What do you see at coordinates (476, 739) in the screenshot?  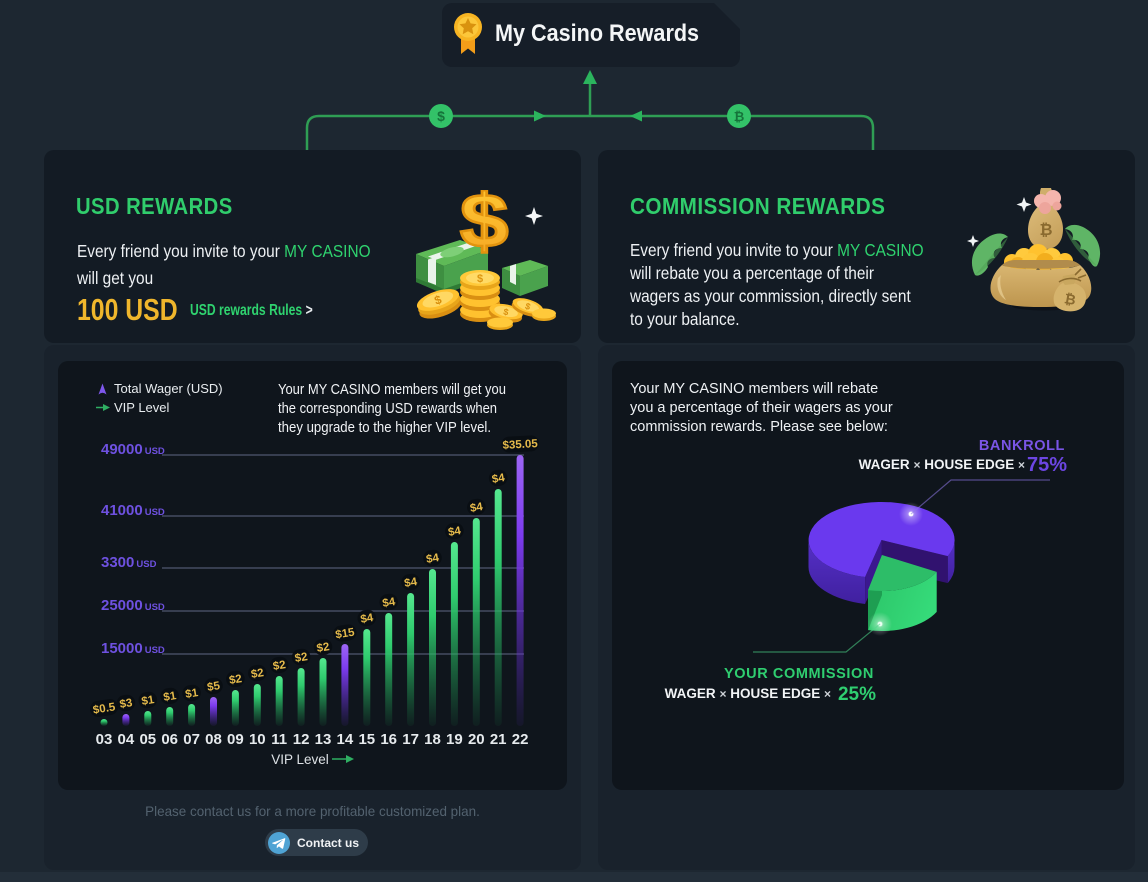 I see `svg-text: 20` at bounding box center [476, 739].